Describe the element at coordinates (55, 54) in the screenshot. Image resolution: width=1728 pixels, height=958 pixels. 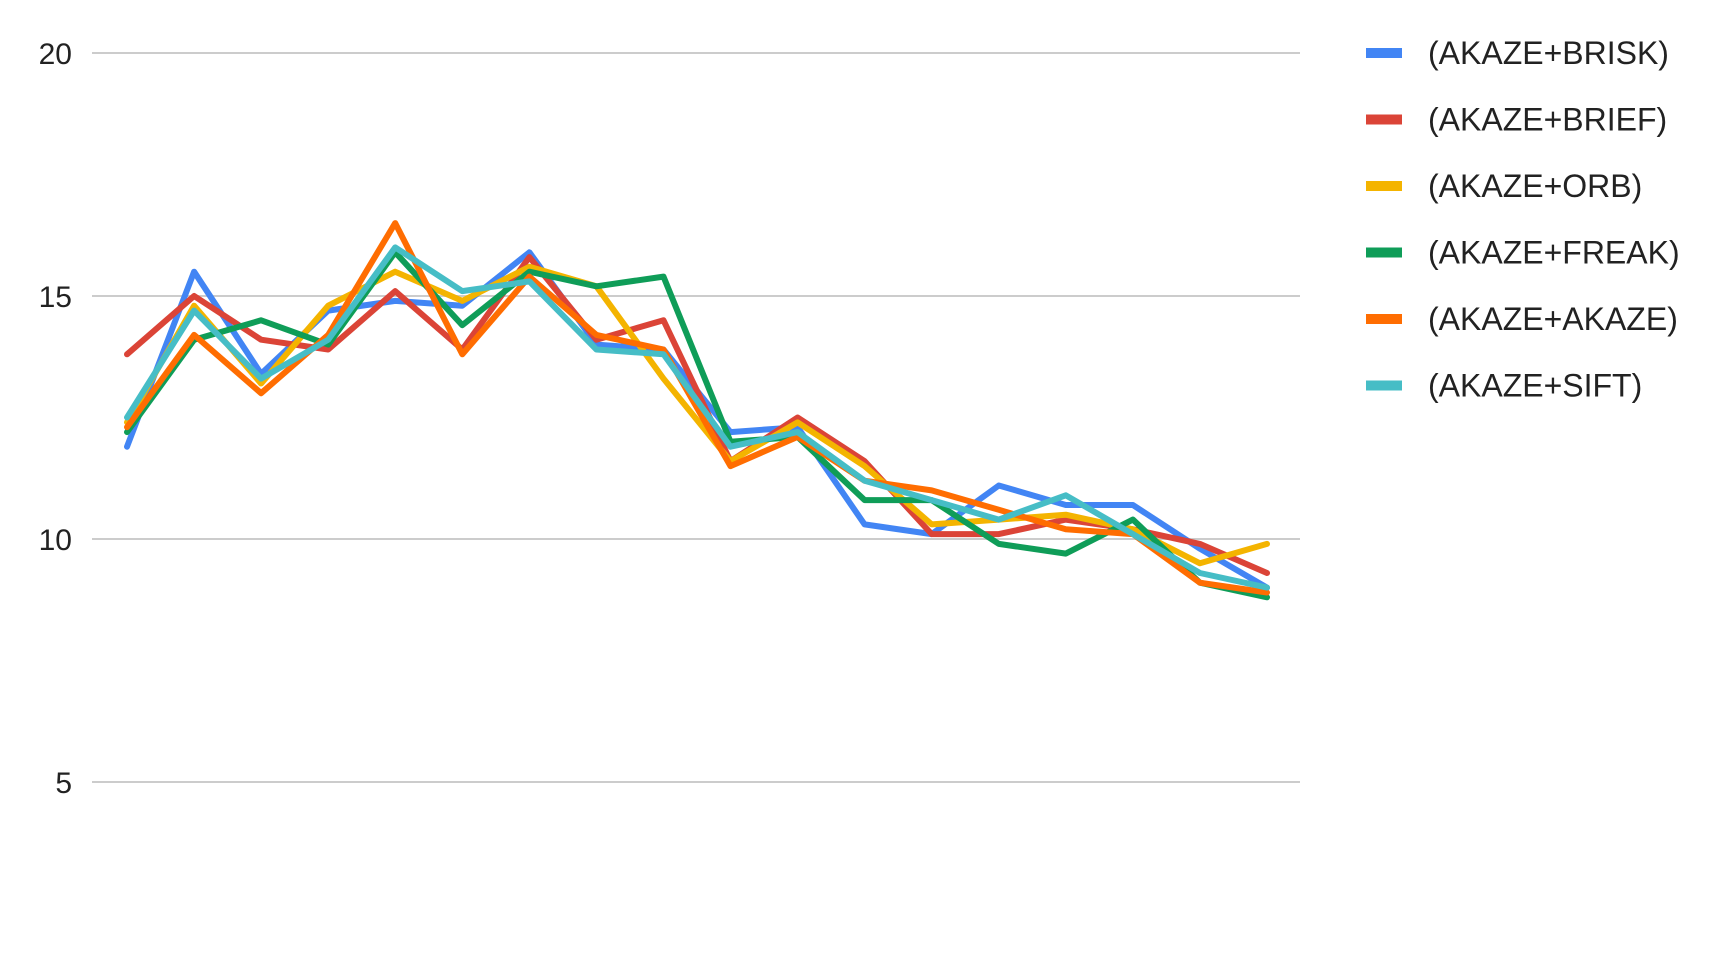
I see `y-tick-label: 20` at that location.